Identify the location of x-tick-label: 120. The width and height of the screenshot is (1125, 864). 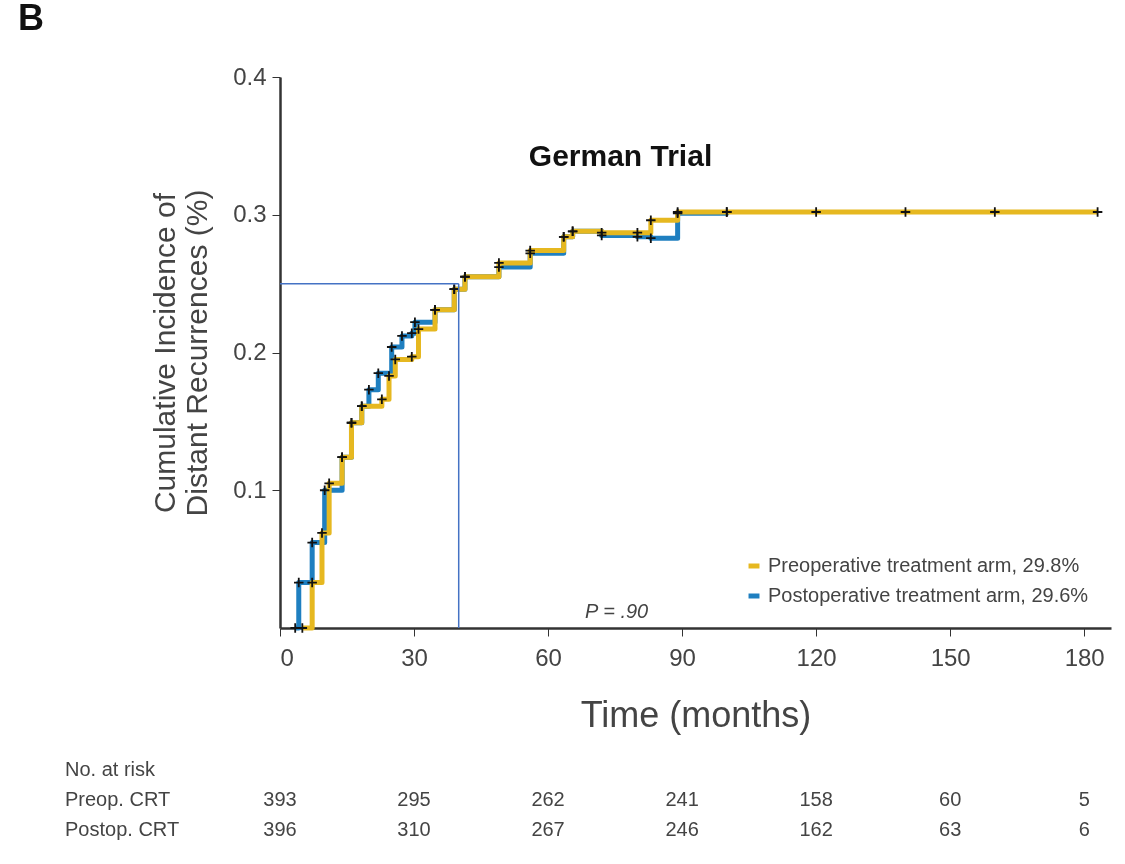
(816, 657).